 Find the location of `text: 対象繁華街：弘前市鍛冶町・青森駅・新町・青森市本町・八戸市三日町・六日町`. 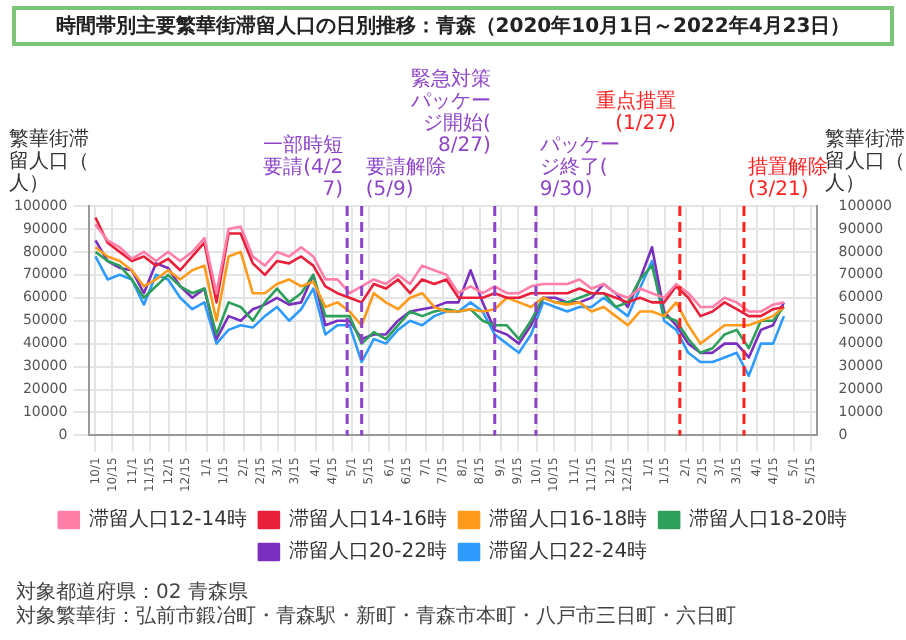

text: 対象繁華街：弘前市鍛冶町・青森駅・新町・青森市本町・八戸市三日町・六日町 is located at coordinates (377, 618).